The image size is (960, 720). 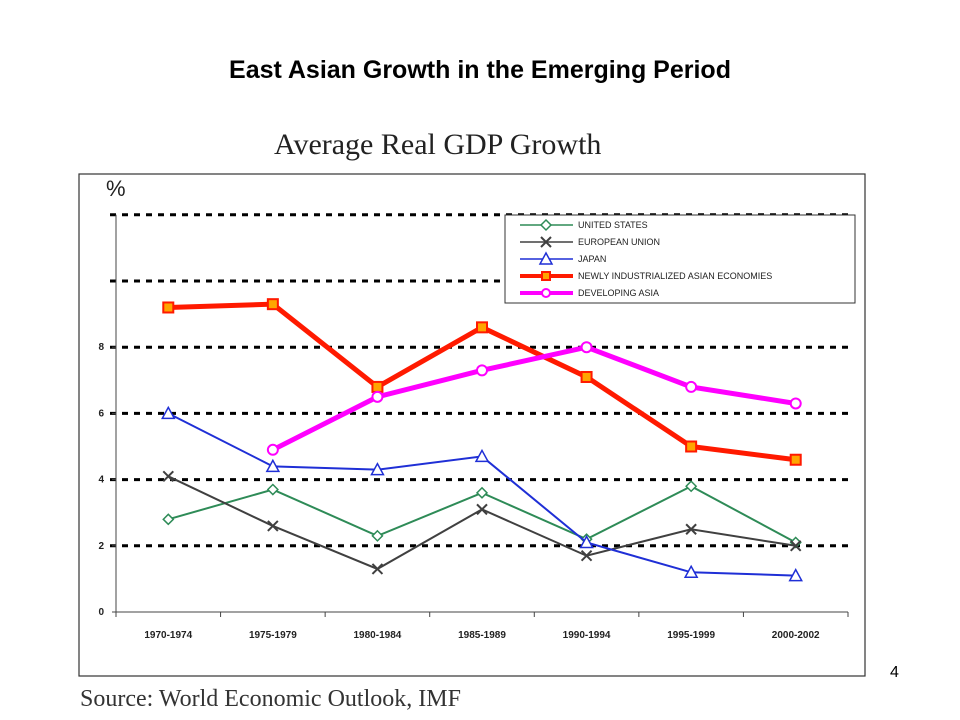 What do you see at coordinates (378, 635) in the screenshot?
I see `x-tick-label: 1980-1984` at bounding box center [378, 635].